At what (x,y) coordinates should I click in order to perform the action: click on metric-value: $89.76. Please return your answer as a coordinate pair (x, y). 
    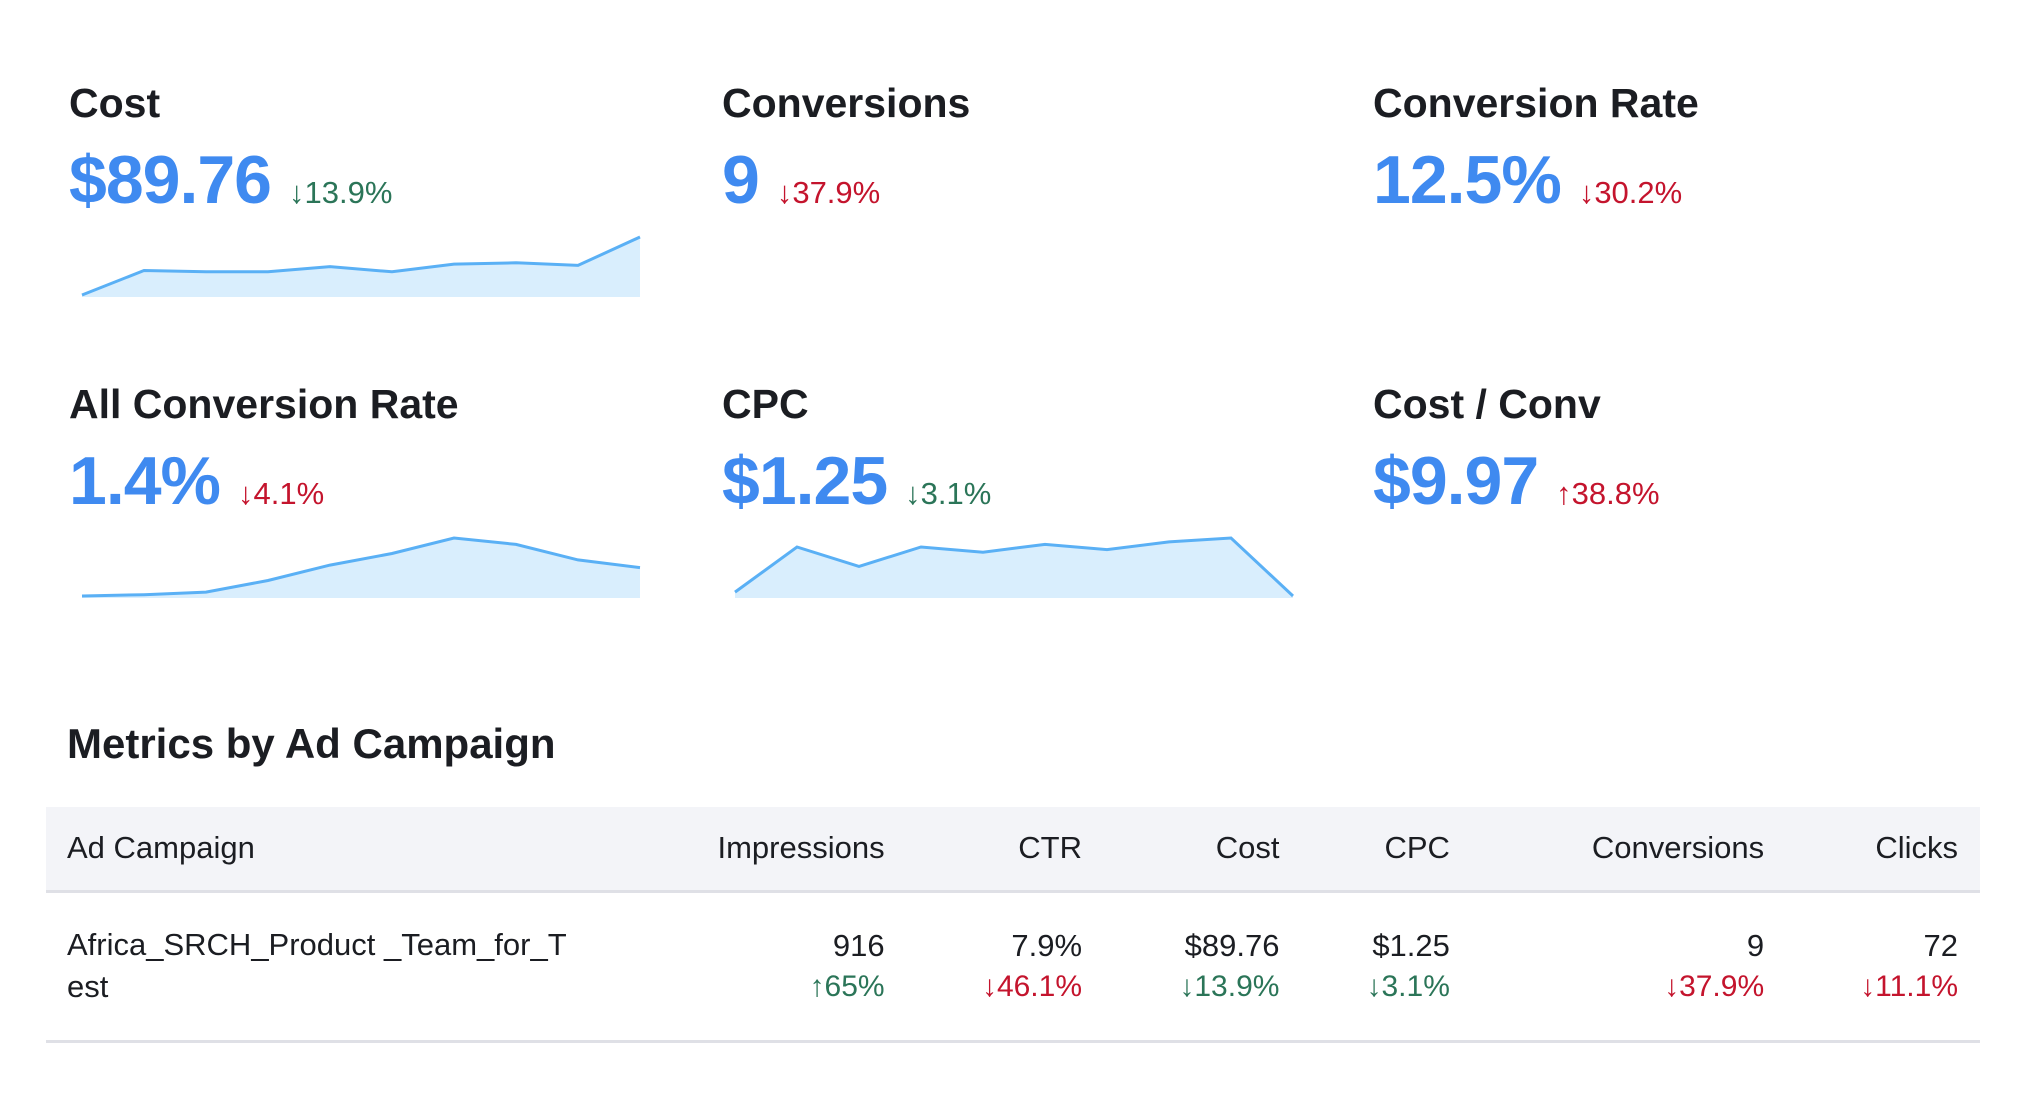
    Looking at the image, I should click on (170, 180).